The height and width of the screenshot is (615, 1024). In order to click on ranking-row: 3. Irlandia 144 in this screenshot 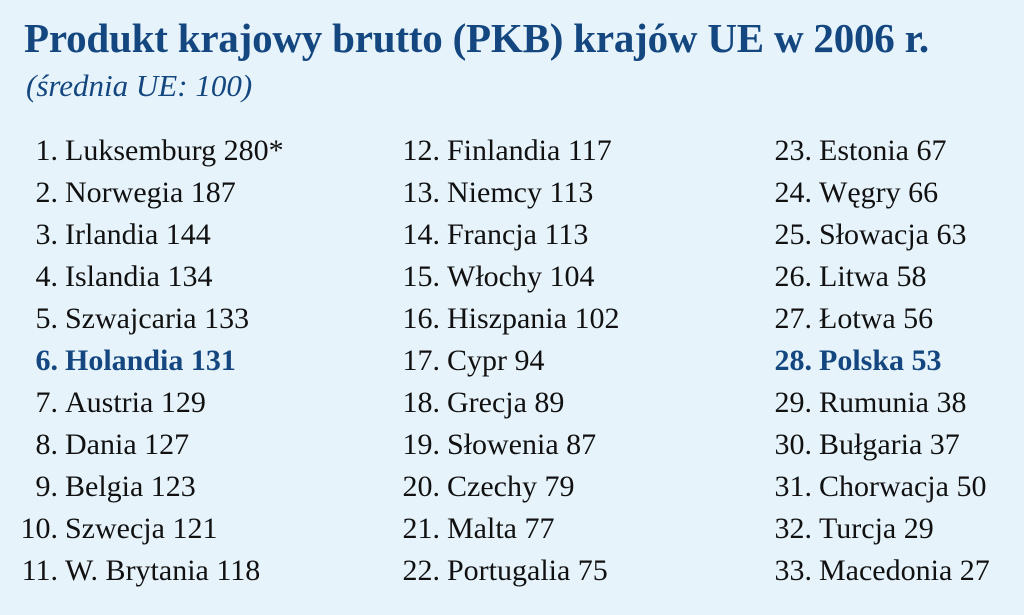, I will do `click(170, 235)`.